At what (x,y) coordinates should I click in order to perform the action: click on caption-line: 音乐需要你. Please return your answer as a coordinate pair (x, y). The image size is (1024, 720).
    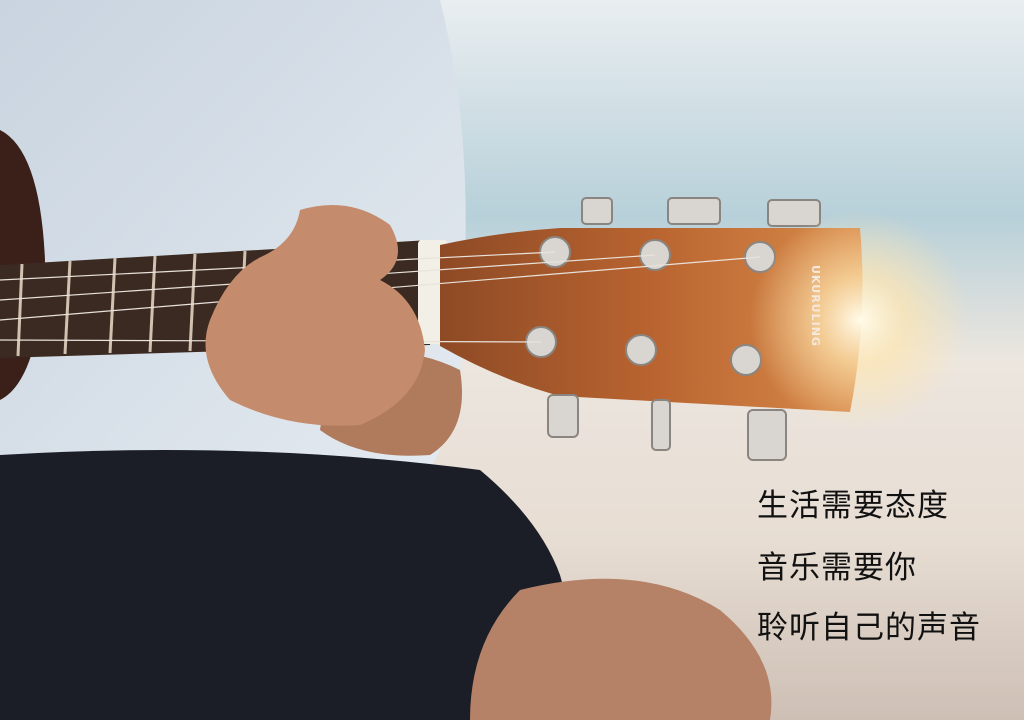
    Looking at the image, I should click on (837, 568).